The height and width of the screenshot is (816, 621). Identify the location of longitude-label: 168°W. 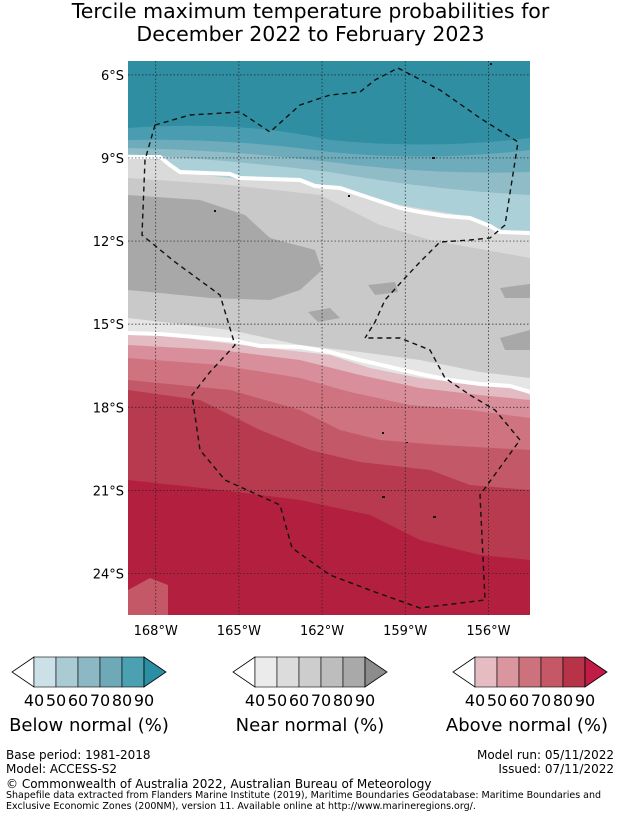
(156, 631).